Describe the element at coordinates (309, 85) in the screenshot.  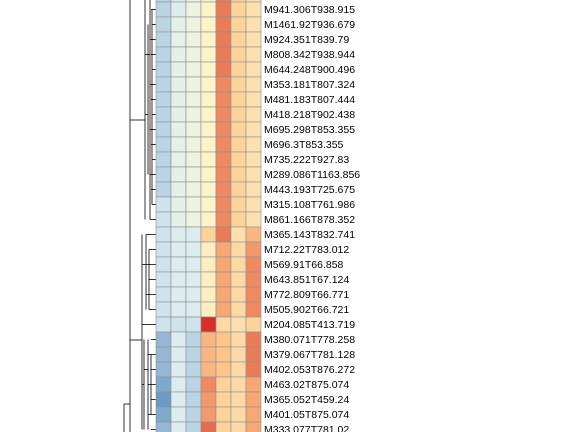
I see `row-label: M353.181T807.324` at that location.